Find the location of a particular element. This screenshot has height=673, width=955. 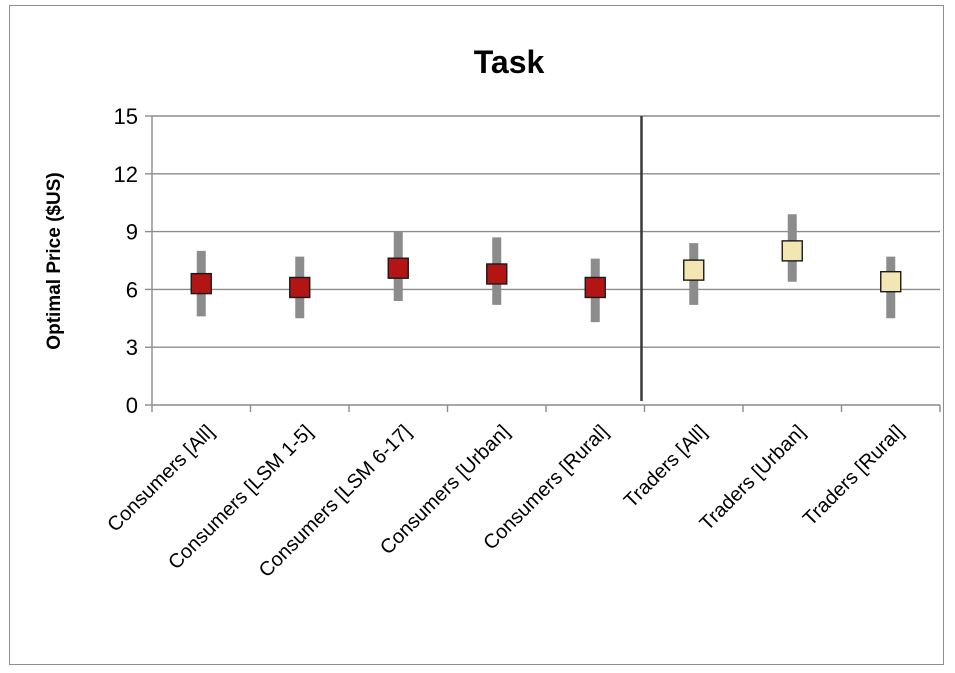

y-tick-label: 6 is located at coordinates (132, 289).